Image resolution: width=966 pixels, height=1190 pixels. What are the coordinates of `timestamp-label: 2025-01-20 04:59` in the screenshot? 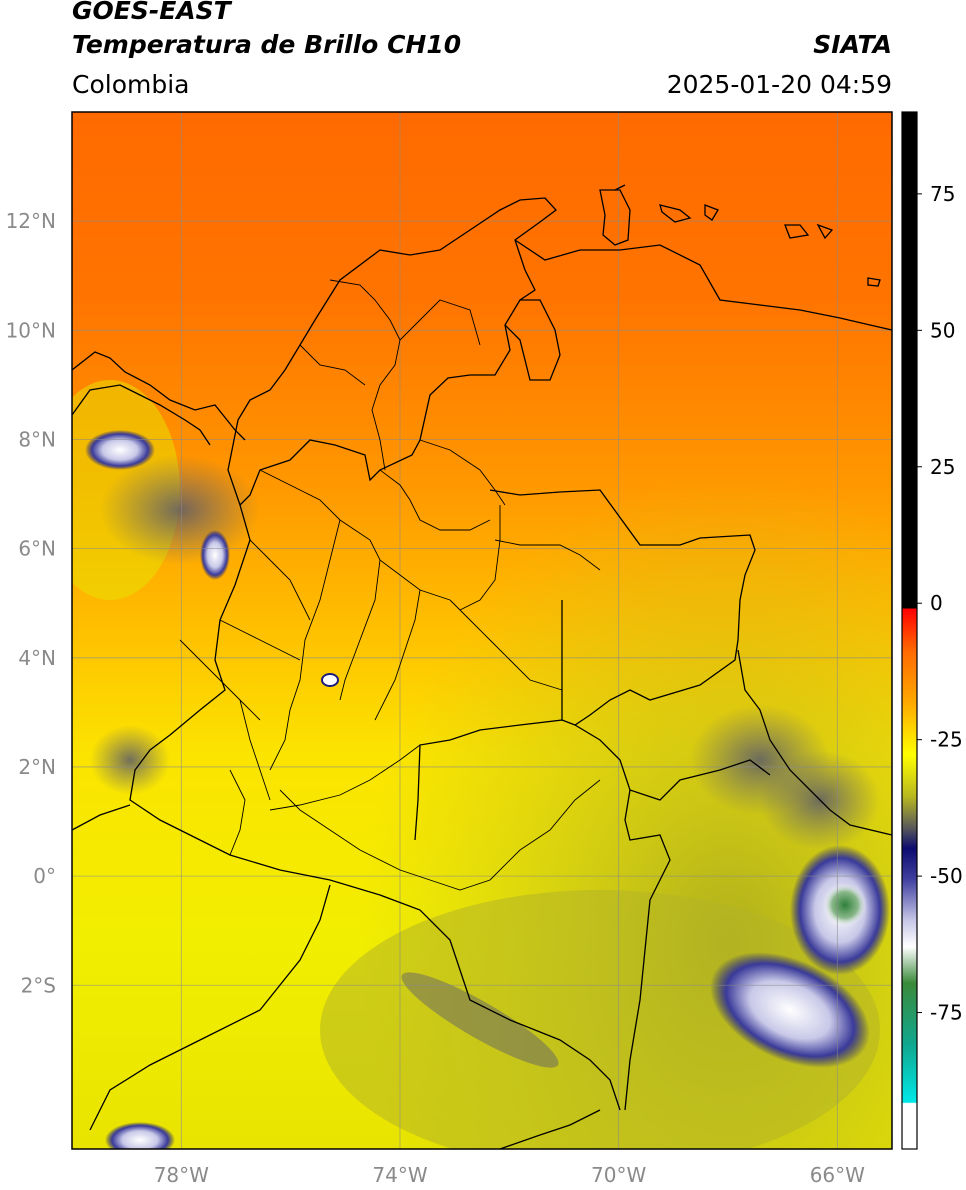 It's located at (779, 84).